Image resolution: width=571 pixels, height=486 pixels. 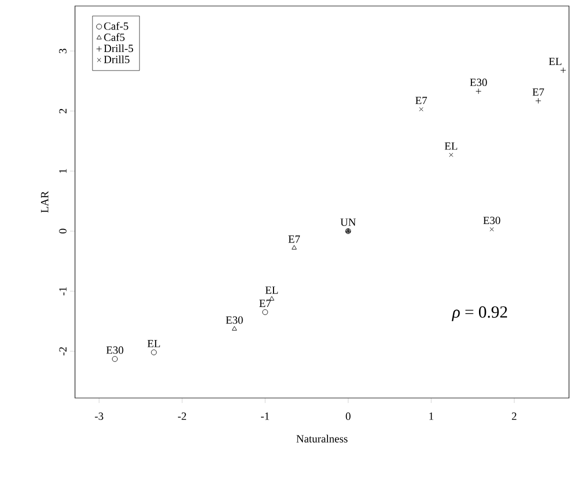 I want to click on legend-label: Caf5, so click(x=114, y=37).